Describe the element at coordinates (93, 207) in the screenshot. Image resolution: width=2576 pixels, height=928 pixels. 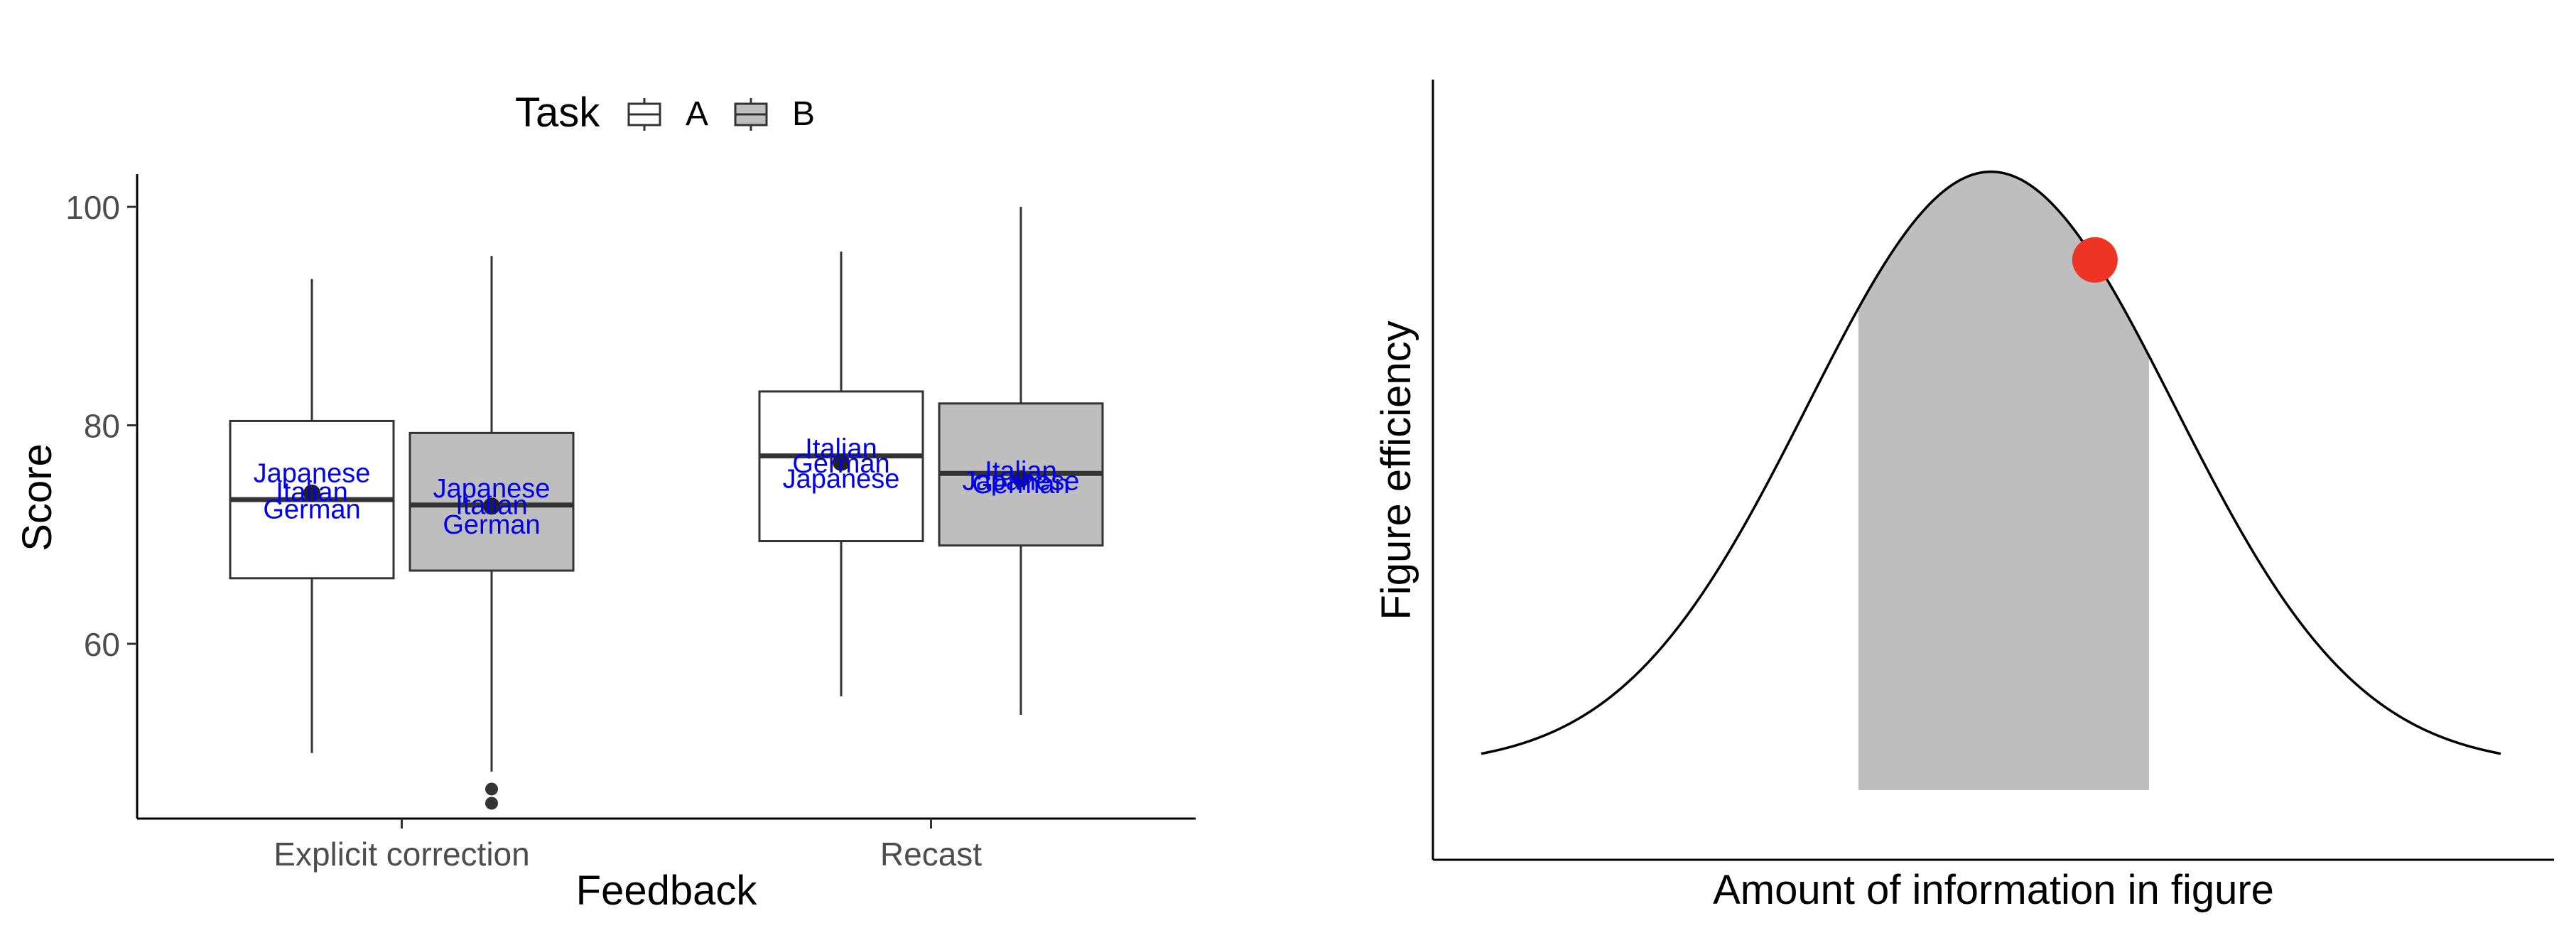
I see `y-tick-label: 100` at that location.